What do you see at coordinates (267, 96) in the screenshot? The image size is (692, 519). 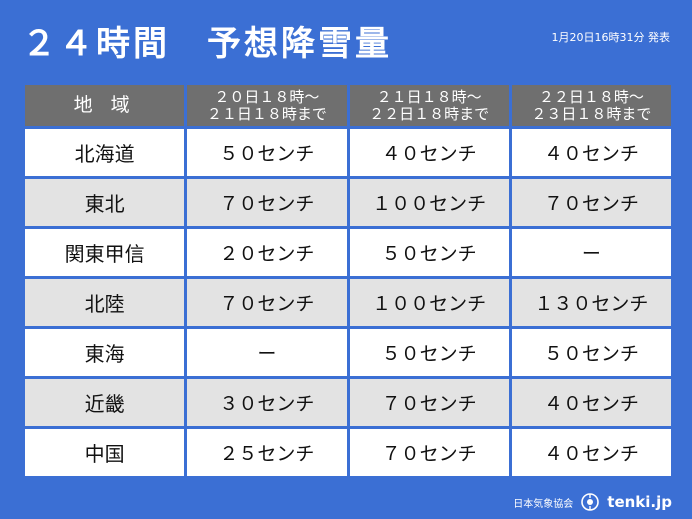 I see `header-period-1-line1: ２０日１８時～` at bounding box center [267, 96].